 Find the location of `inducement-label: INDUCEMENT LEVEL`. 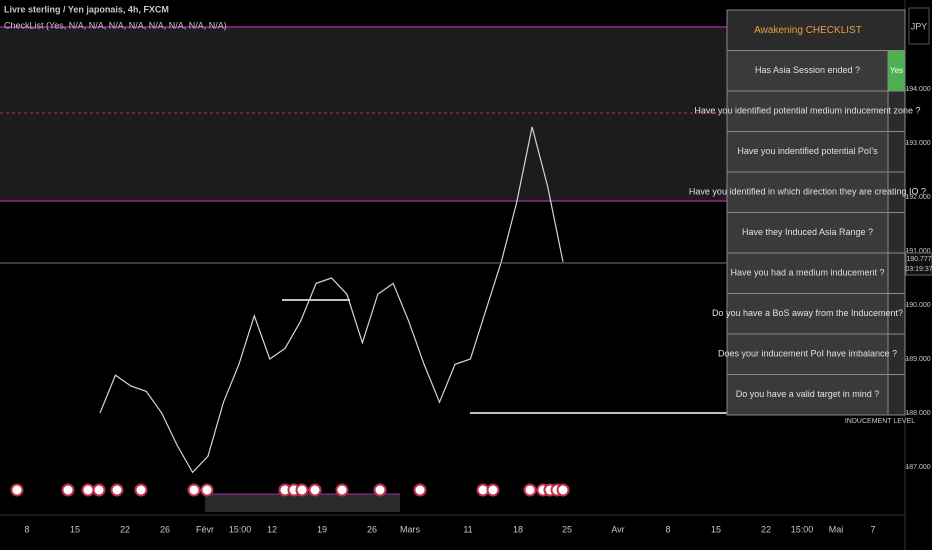

inducement-label: INDUCEMENT LEVEL is located at coordinates (880, 421).